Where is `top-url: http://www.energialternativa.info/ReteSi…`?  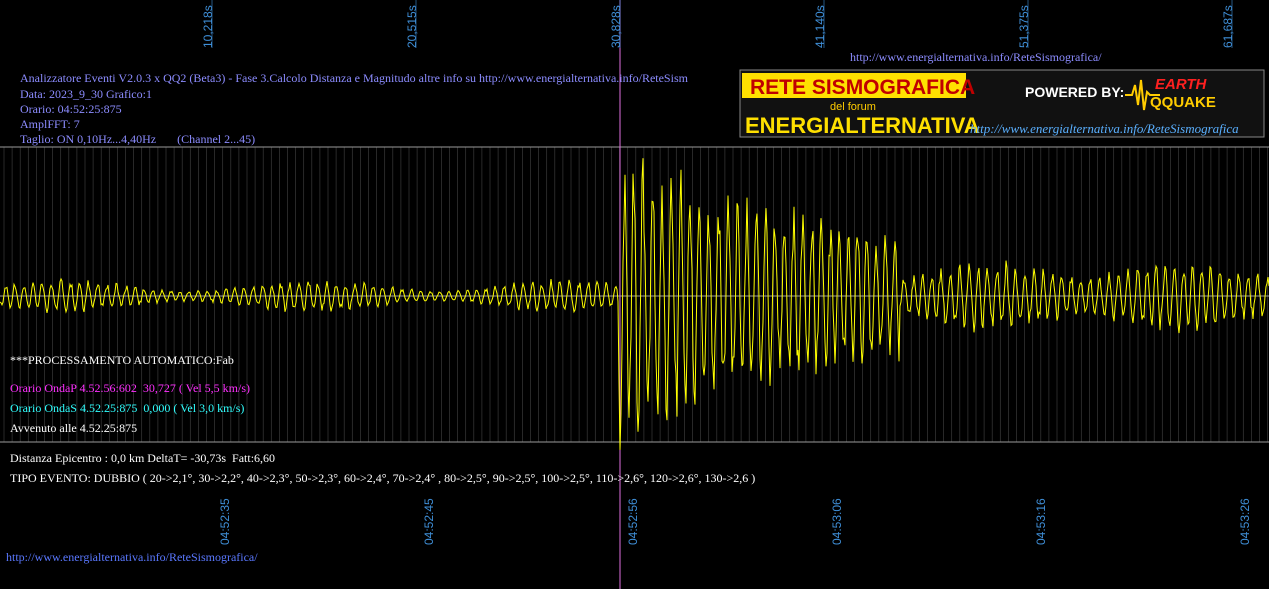 top-url: http://www.energialternativa.info/ReteSi… is located at coordinates (976, 57).